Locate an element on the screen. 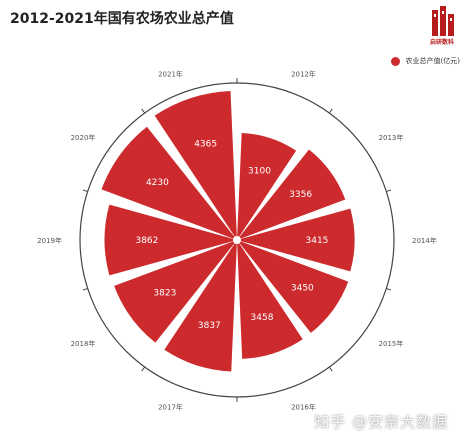  data-label: 3862 is located at coordinates (146, 241).